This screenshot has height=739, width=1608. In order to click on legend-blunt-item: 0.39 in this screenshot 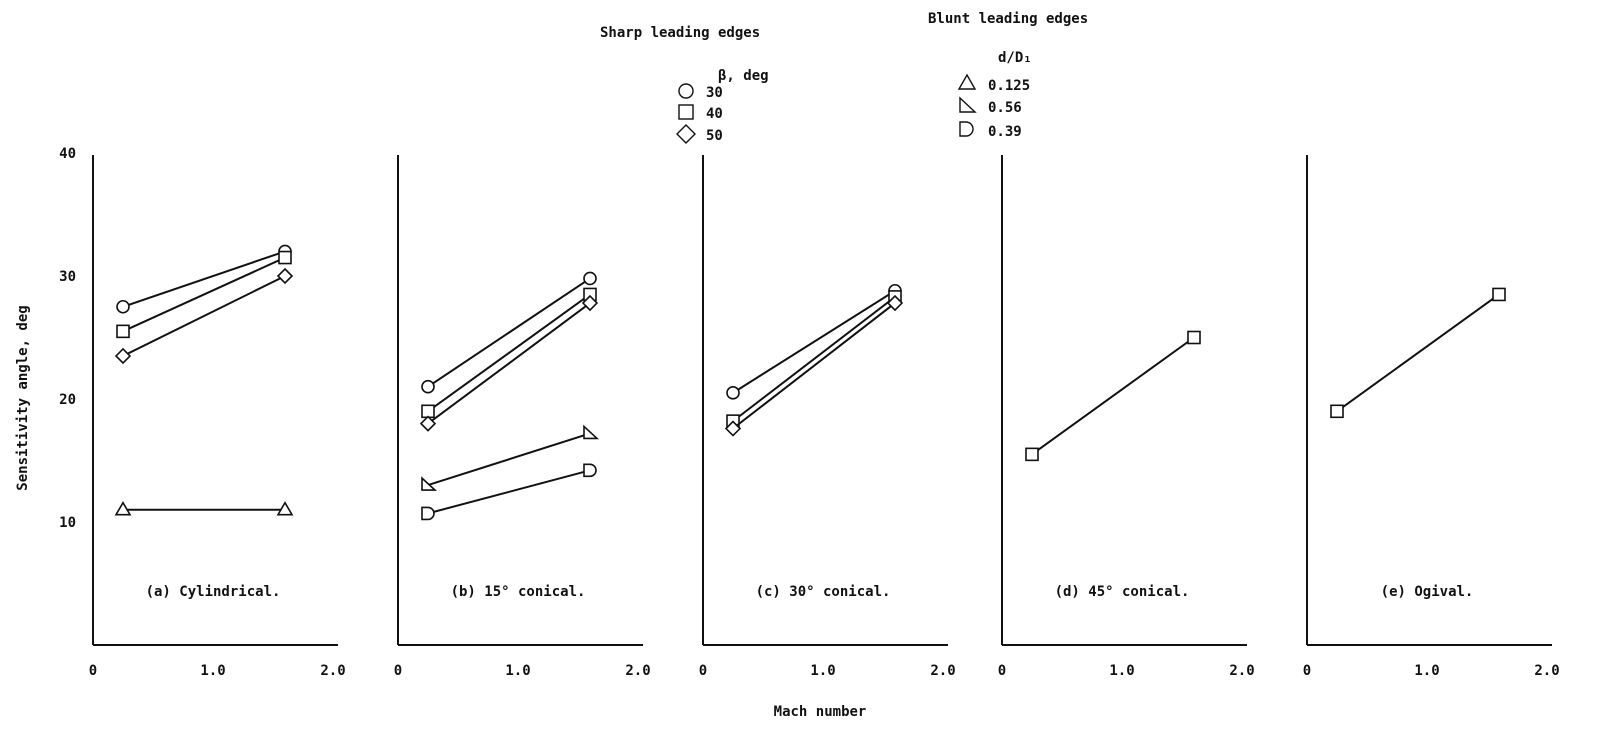, I will do `click(990, 130)`.